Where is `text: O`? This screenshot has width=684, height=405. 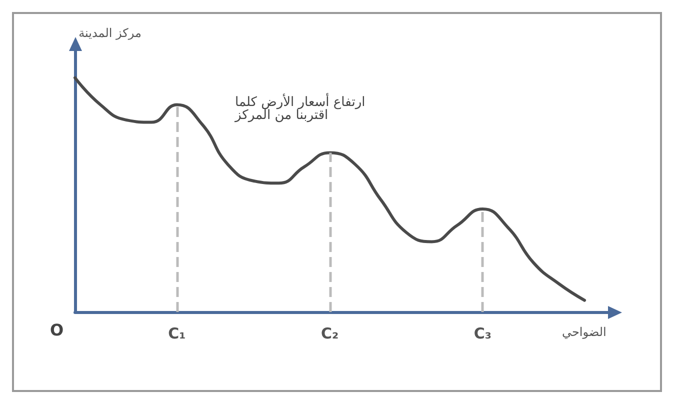 text: O is located at coordinates (57, 330).